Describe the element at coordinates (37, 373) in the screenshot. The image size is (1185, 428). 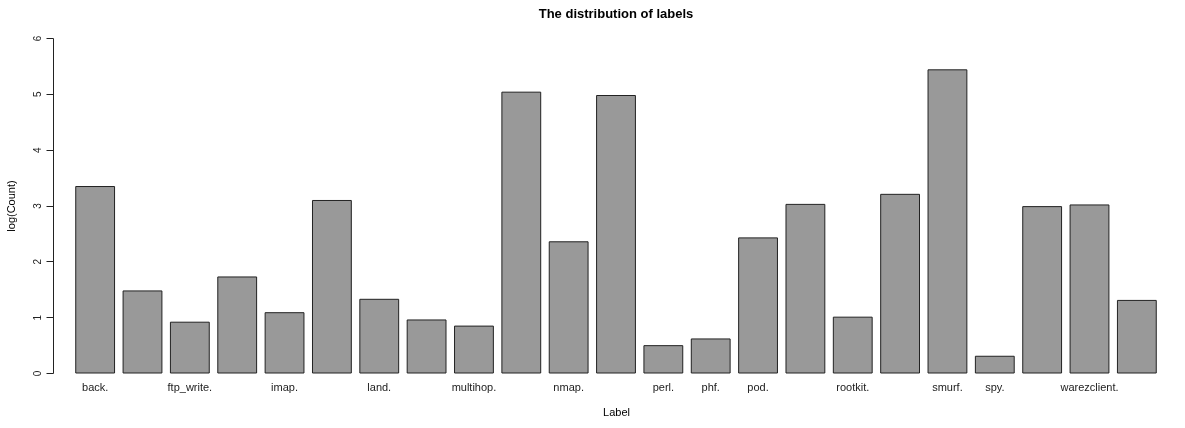
I see `y-tick-label: 0` at that location.